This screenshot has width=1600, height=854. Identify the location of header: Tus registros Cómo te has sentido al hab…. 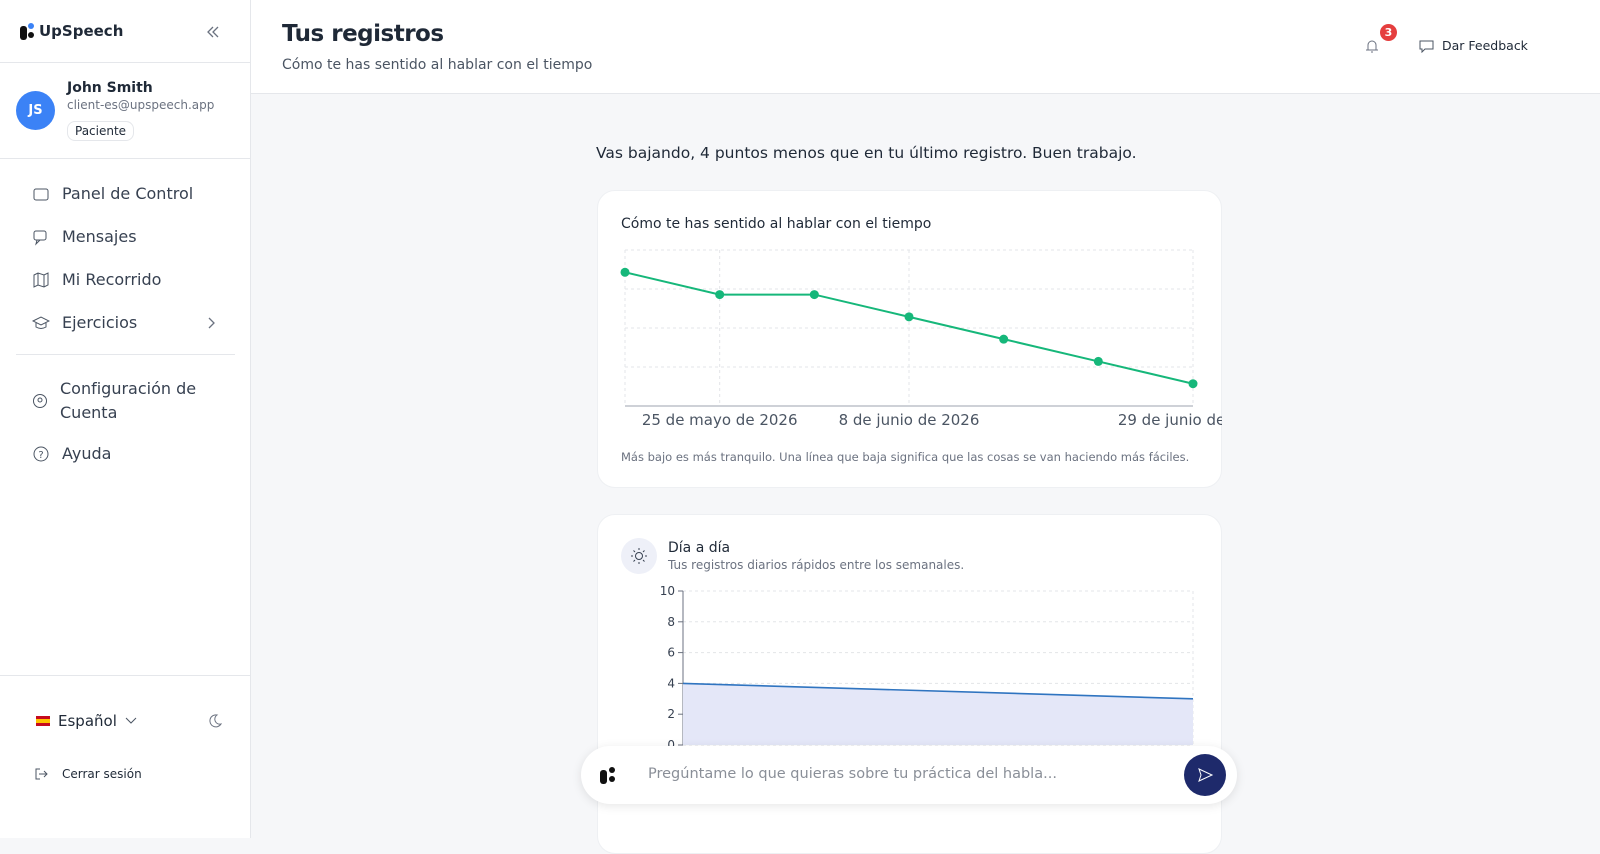
(925, 47).